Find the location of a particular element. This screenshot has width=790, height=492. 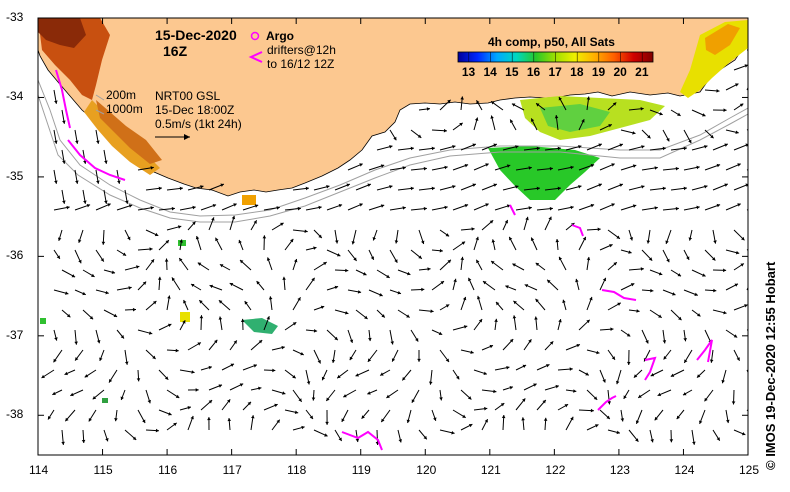

lat-tick-label: -38 is located at coordinates (15, 414).